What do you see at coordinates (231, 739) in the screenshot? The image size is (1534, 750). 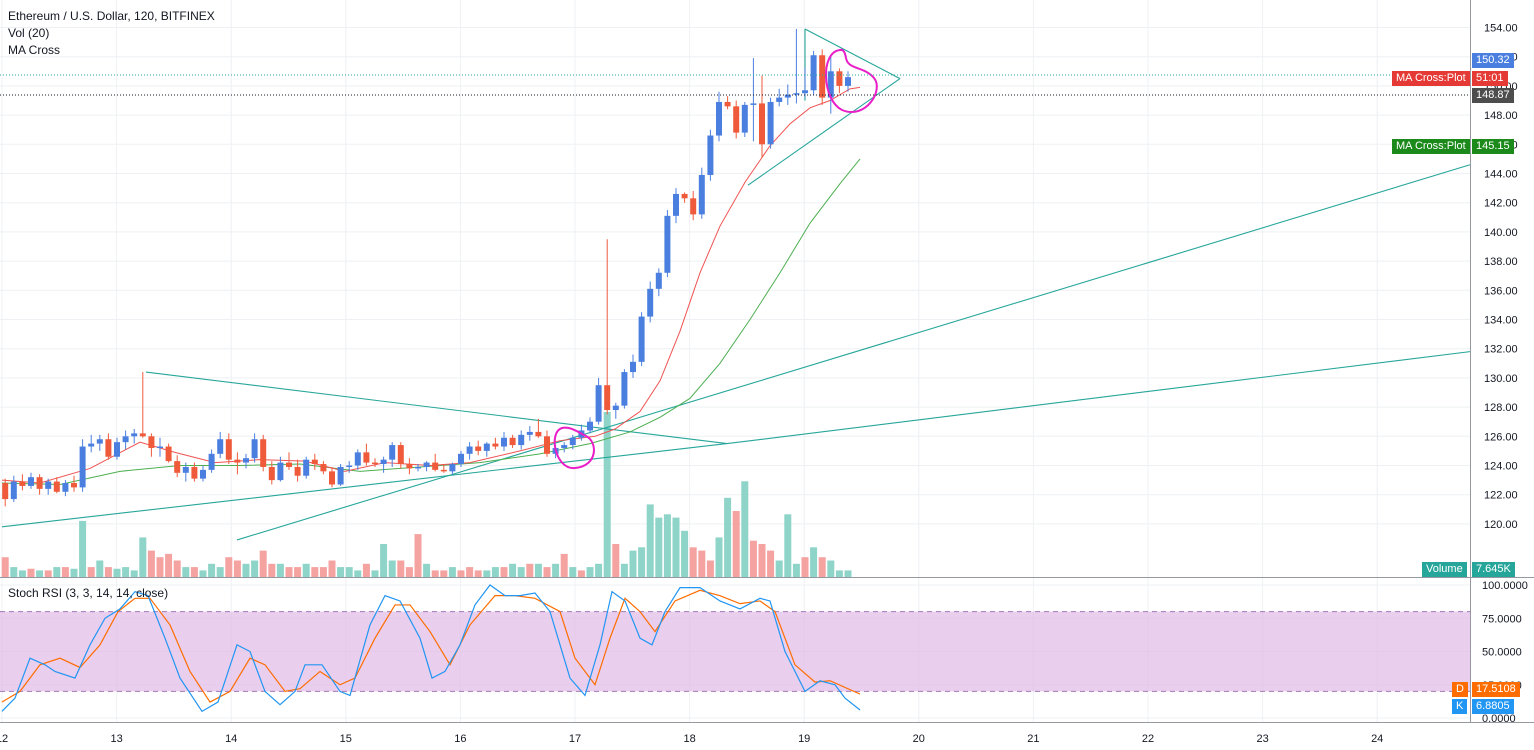 I see `time-tick-label: 14` at bounding box center [231, 739].